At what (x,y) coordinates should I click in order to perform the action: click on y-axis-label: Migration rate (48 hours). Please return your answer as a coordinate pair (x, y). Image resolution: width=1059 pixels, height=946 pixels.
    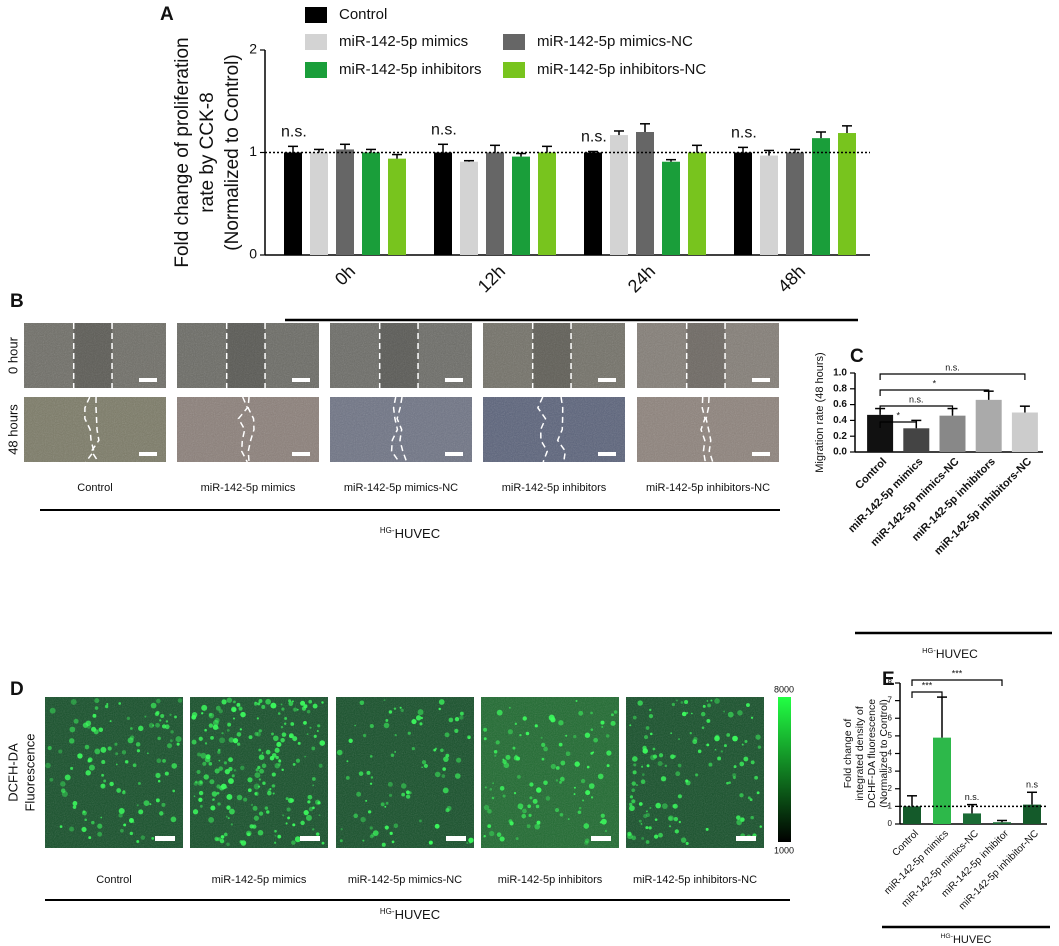
    Looking at the image, I should click on (820, 412).